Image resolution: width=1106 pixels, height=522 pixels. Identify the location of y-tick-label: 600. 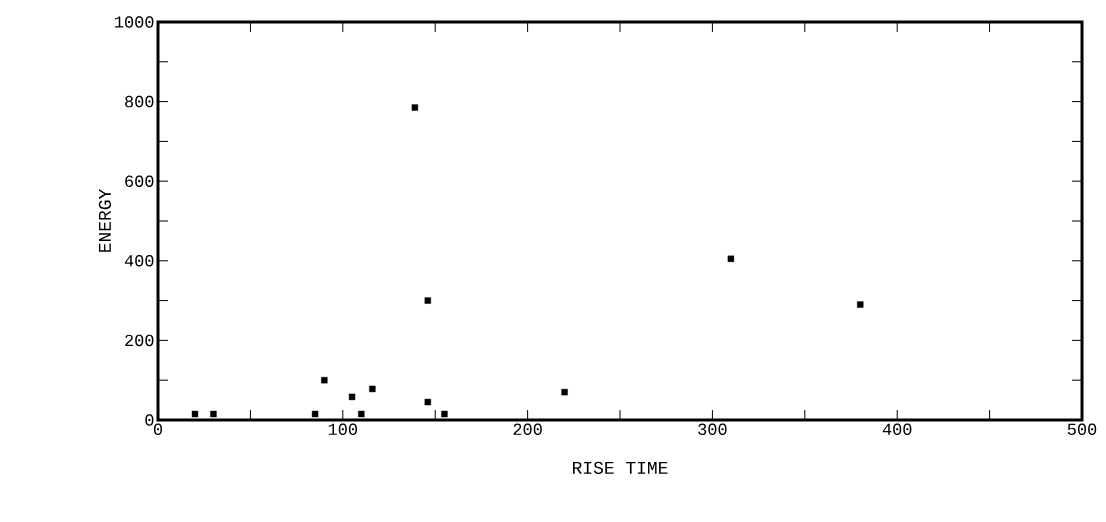
(139, 181).